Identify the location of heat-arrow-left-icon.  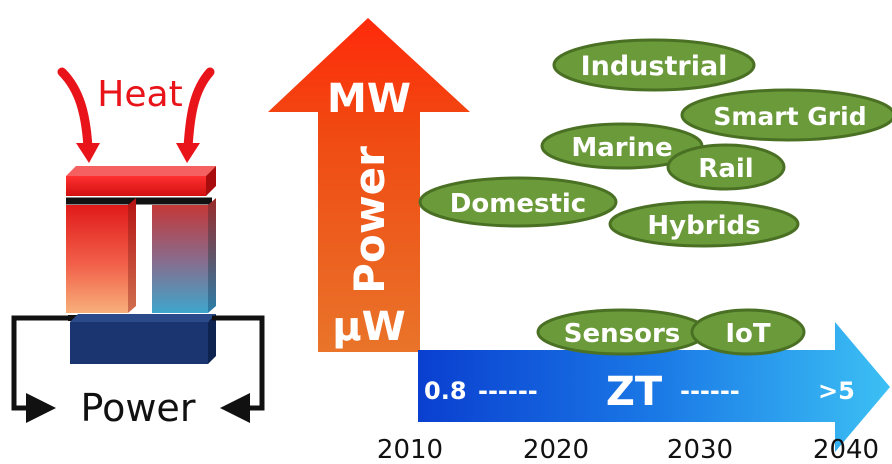
(75, 110).